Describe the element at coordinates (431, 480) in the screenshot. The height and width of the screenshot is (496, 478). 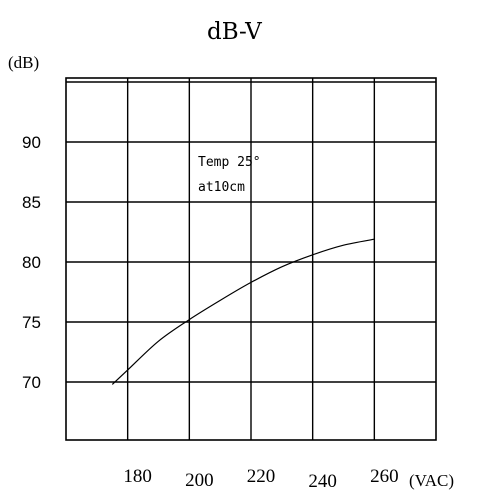
I see `x-axis-label: (VAC)` at that location.